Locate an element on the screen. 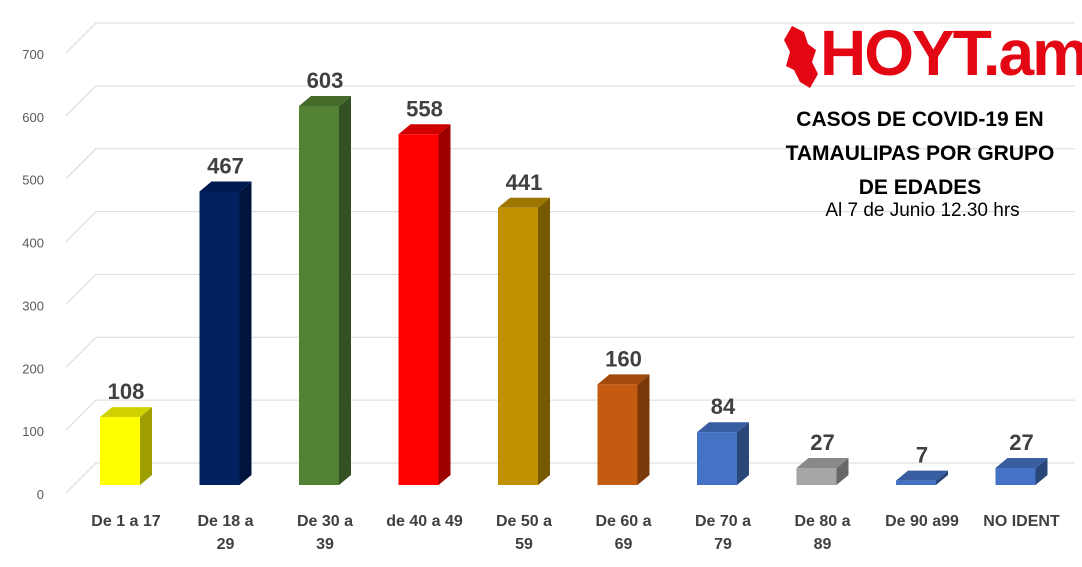 This screenshot has width=1082, height=567. hoyt-logo: HOYT.am is located at coordinates (932, 55).